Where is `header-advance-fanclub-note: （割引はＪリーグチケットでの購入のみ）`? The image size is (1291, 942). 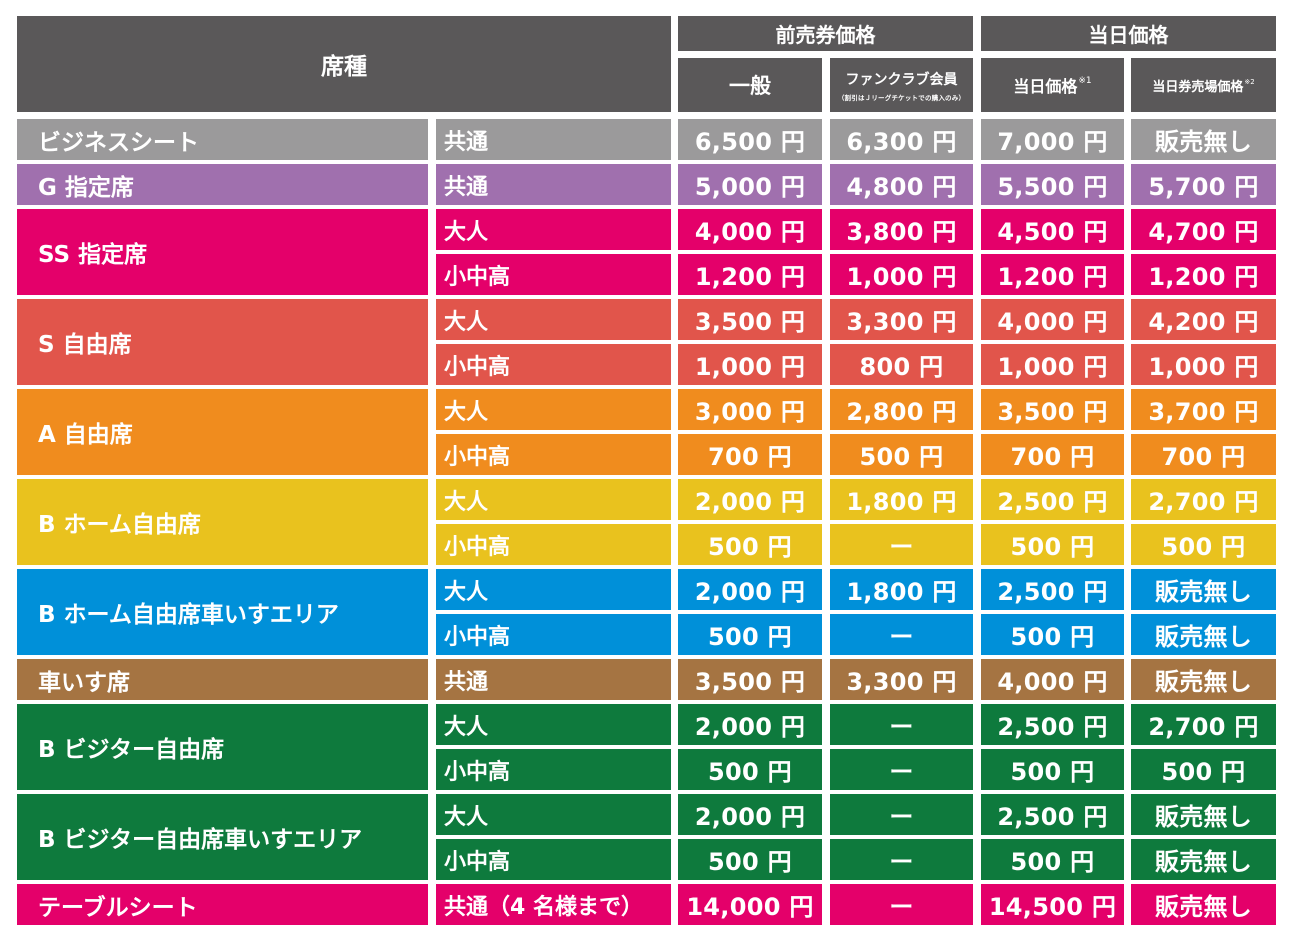 header-advance-fanclub-note: （割引はＪリーグチケットでの購入のみ） is located at coordinates (901, 97).